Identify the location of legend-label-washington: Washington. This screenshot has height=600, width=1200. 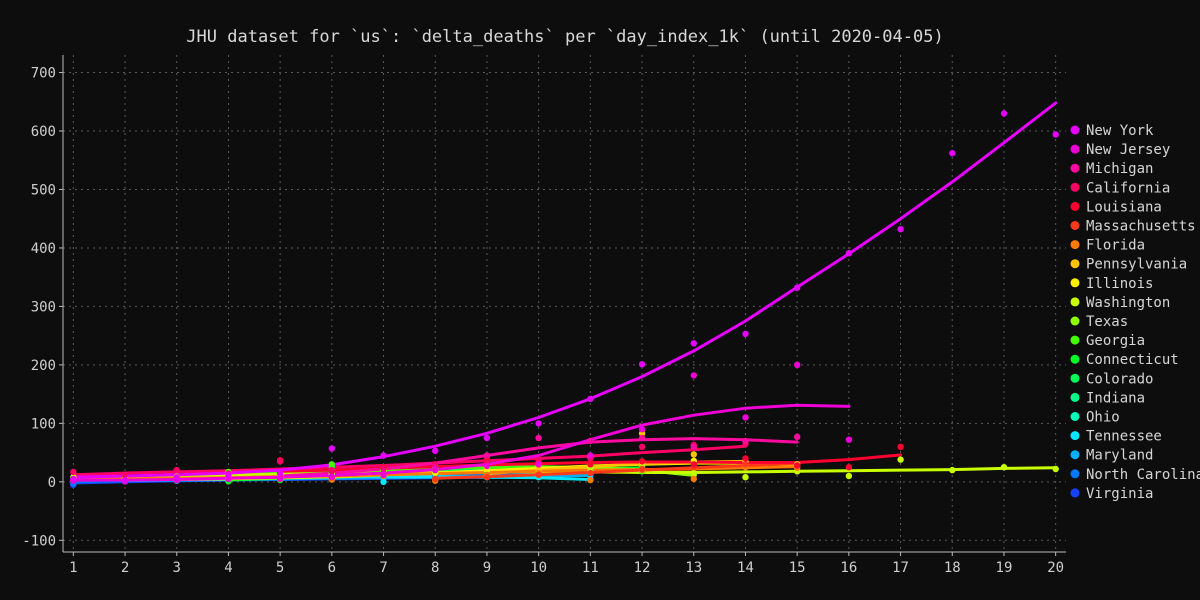
(1128, 303).